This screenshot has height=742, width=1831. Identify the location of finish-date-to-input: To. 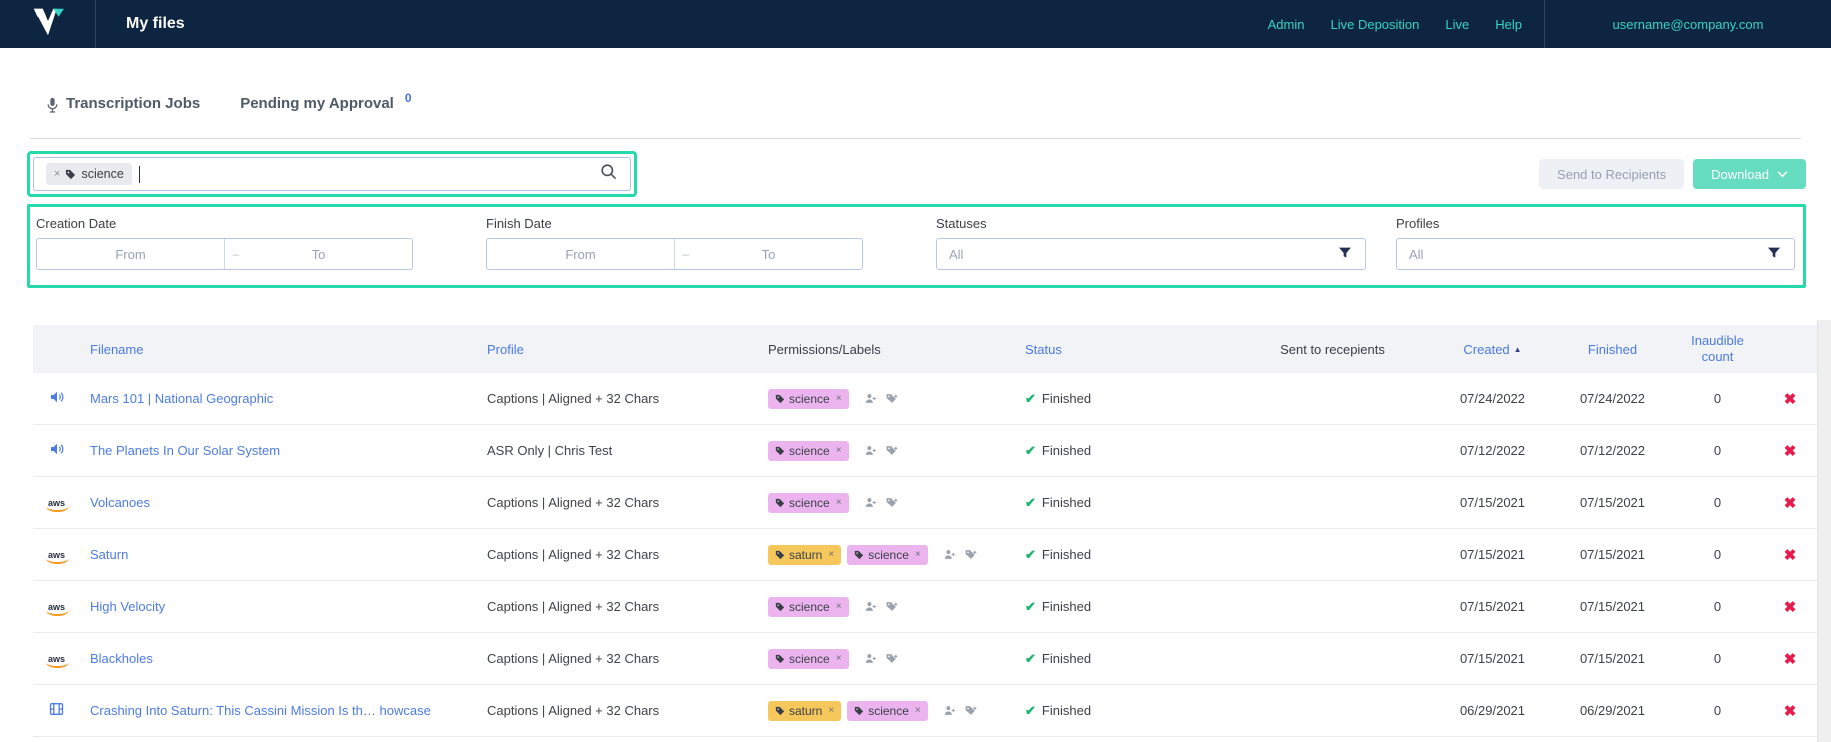
(768, 254).